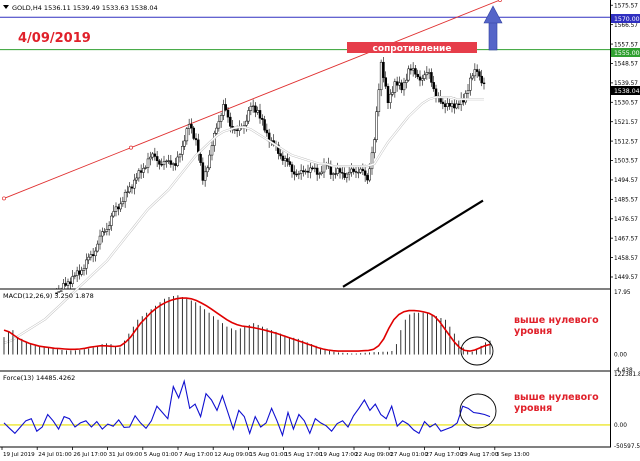  I want to click on y-tick-label: 1494.57, so click(626, 181).